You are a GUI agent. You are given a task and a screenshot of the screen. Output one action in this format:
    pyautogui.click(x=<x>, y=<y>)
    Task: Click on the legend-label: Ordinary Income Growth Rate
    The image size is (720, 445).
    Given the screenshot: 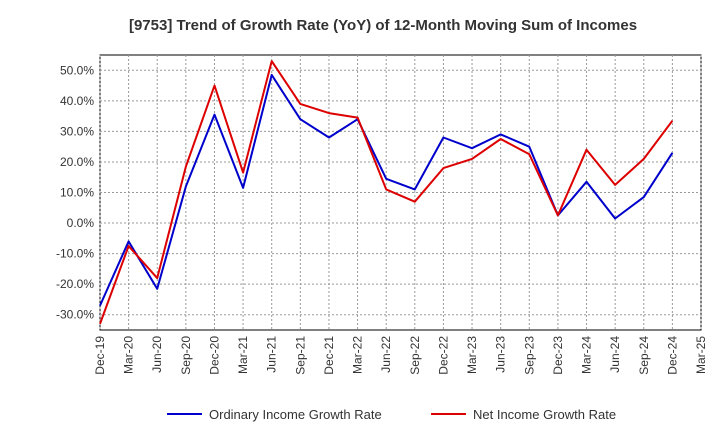 What is the action you would take?
    pyautogui.click(x=295, y=414)
    